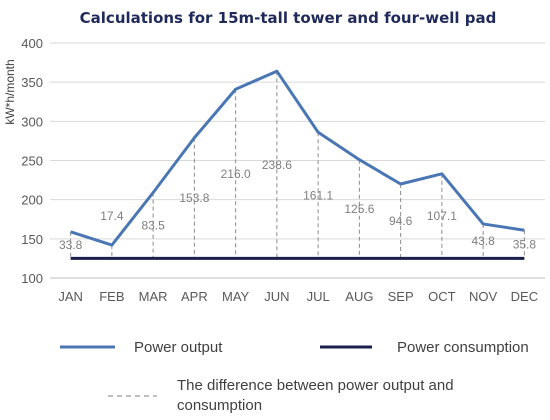  Describe the element at coordinates (32, 200) in the screenshot. I see `y-tick-200: 200` at that location.